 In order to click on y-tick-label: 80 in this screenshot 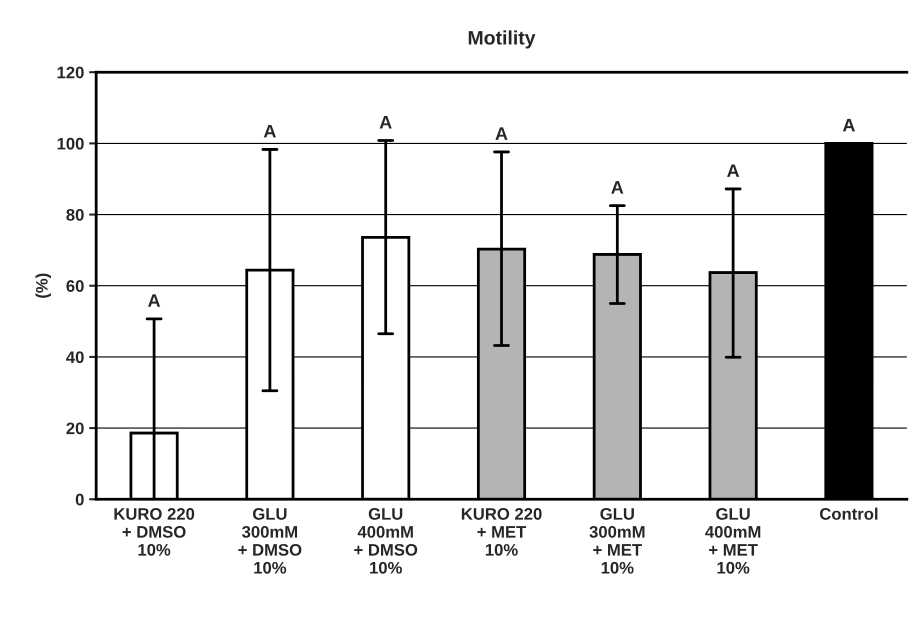, I will do `click(75, 214)`.